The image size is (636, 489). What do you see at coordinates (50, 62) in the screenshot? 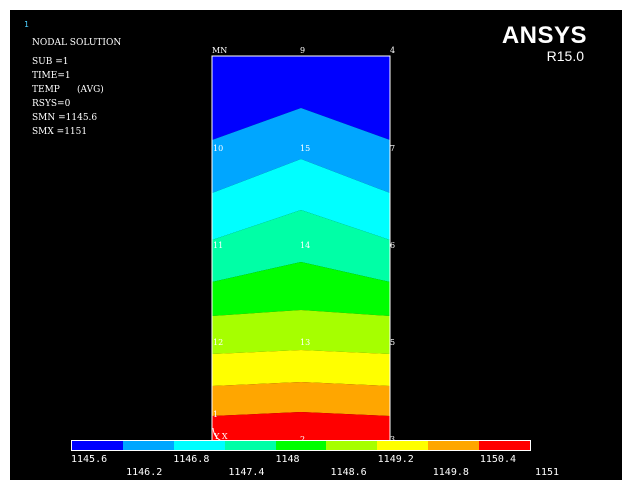
I see `info-sub: SUB =1` at bounding box center [50, 62].